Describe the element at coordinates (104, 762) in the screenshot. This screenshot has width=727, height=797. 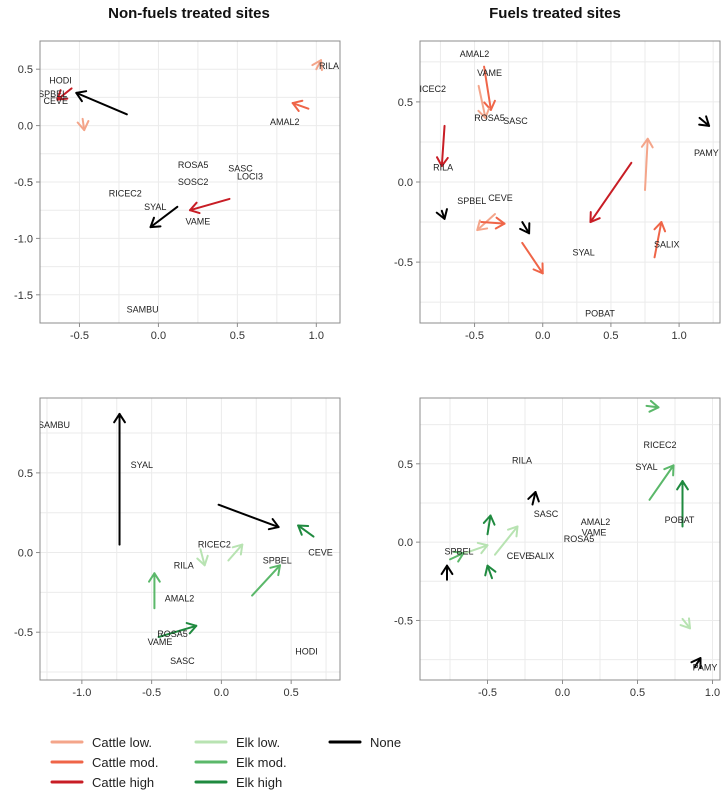
I see `legend-item-cattlemod: Cattle mod.` at that location.